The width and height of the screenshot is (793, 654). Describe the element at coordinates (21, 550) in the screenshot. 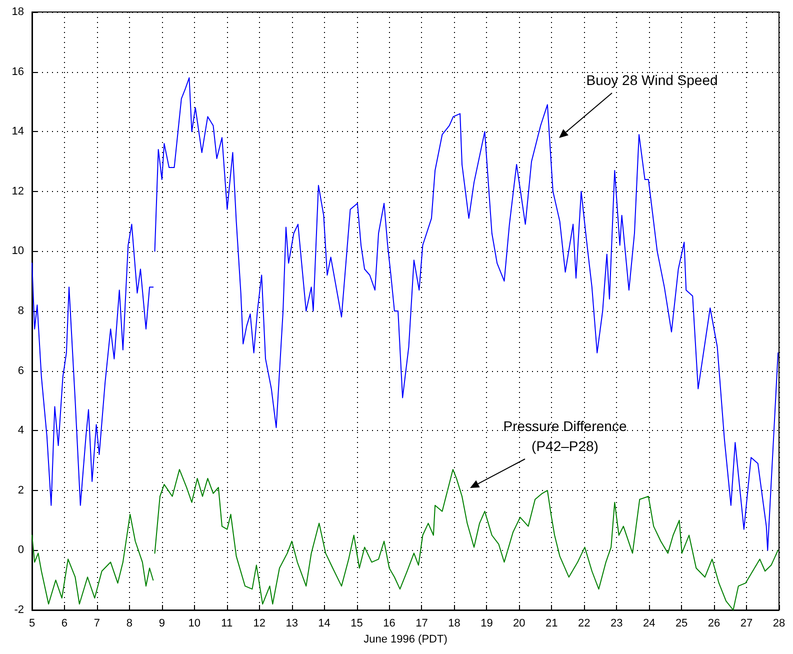

I see `y-tick-label: 0` at that location.